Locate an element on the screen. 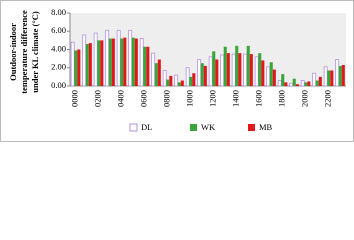  legend-label: MB is located at coordinates (266, 127).